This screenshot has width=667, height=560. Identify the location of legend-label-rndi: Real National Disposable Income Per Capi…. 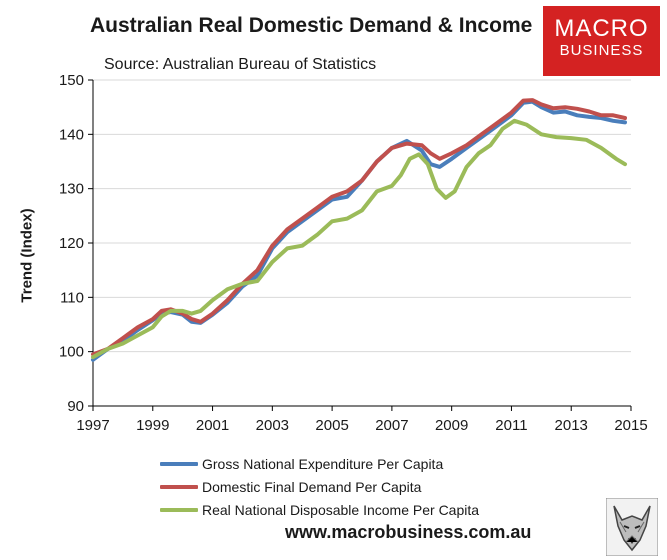
(341, 509).